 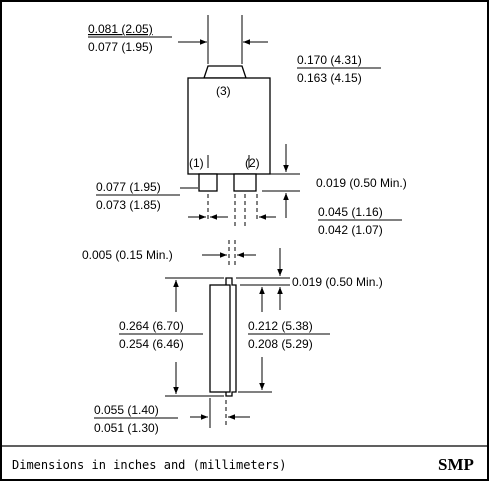 What do you see at coordinates (151, 326) in the screenshot?
I see `overall-length-max: 0.264 (6.70)` at bounding box center [151, 326].